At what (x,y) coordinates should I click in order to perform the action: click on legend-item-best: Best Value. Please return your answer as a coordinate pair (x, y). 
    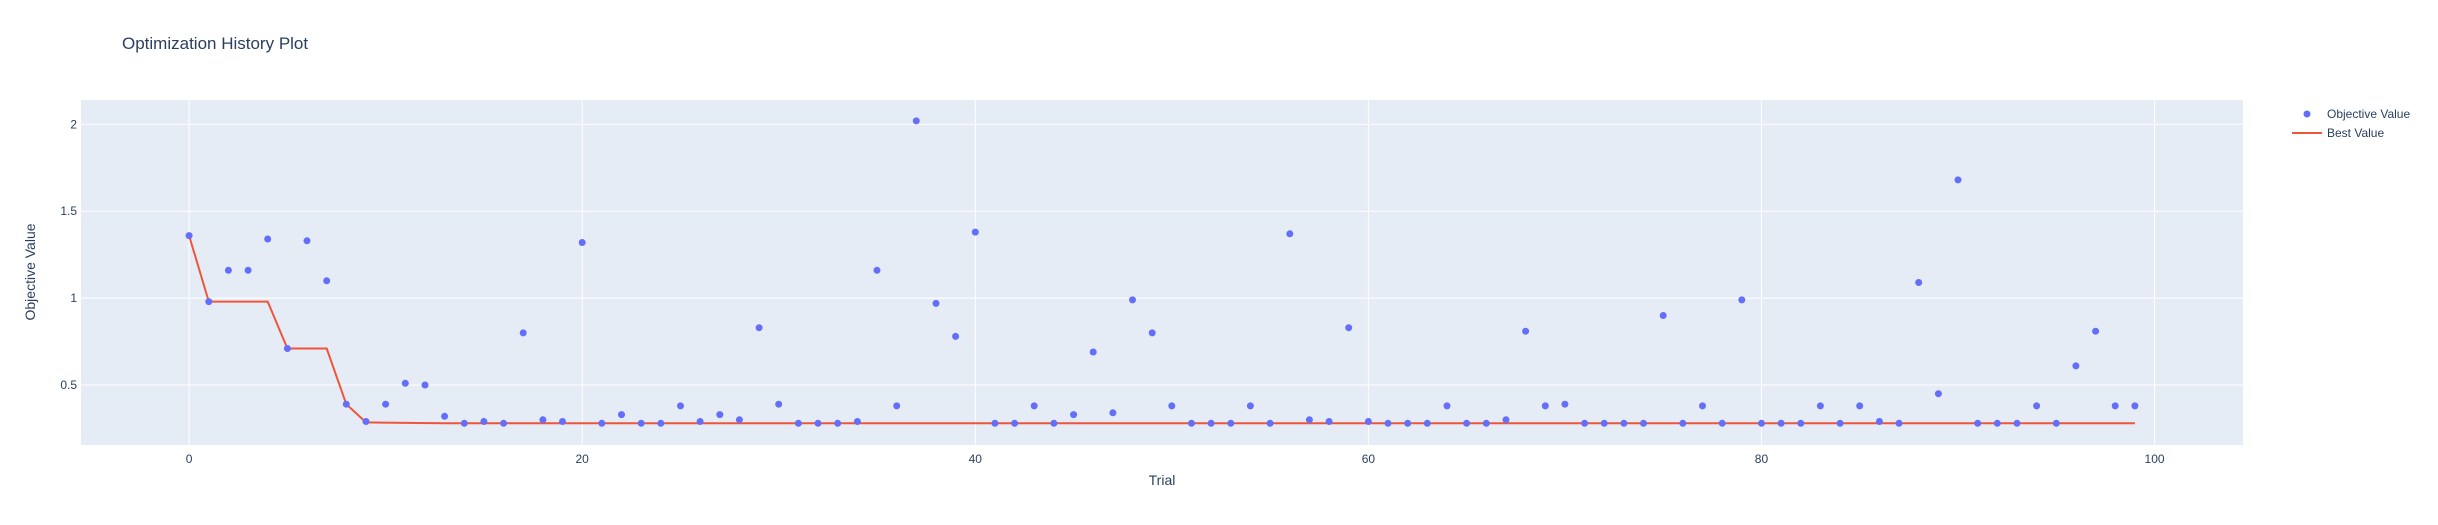
    Looking at the image, I should click on (2338, 133).